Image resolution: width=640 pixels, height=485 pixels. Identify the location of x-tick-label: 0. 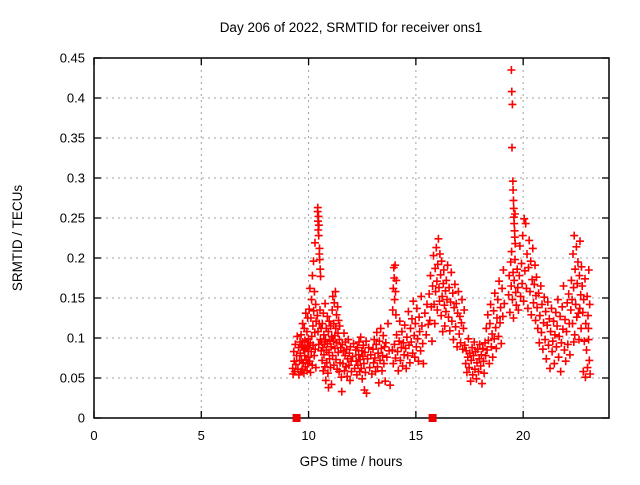
(93, 435).